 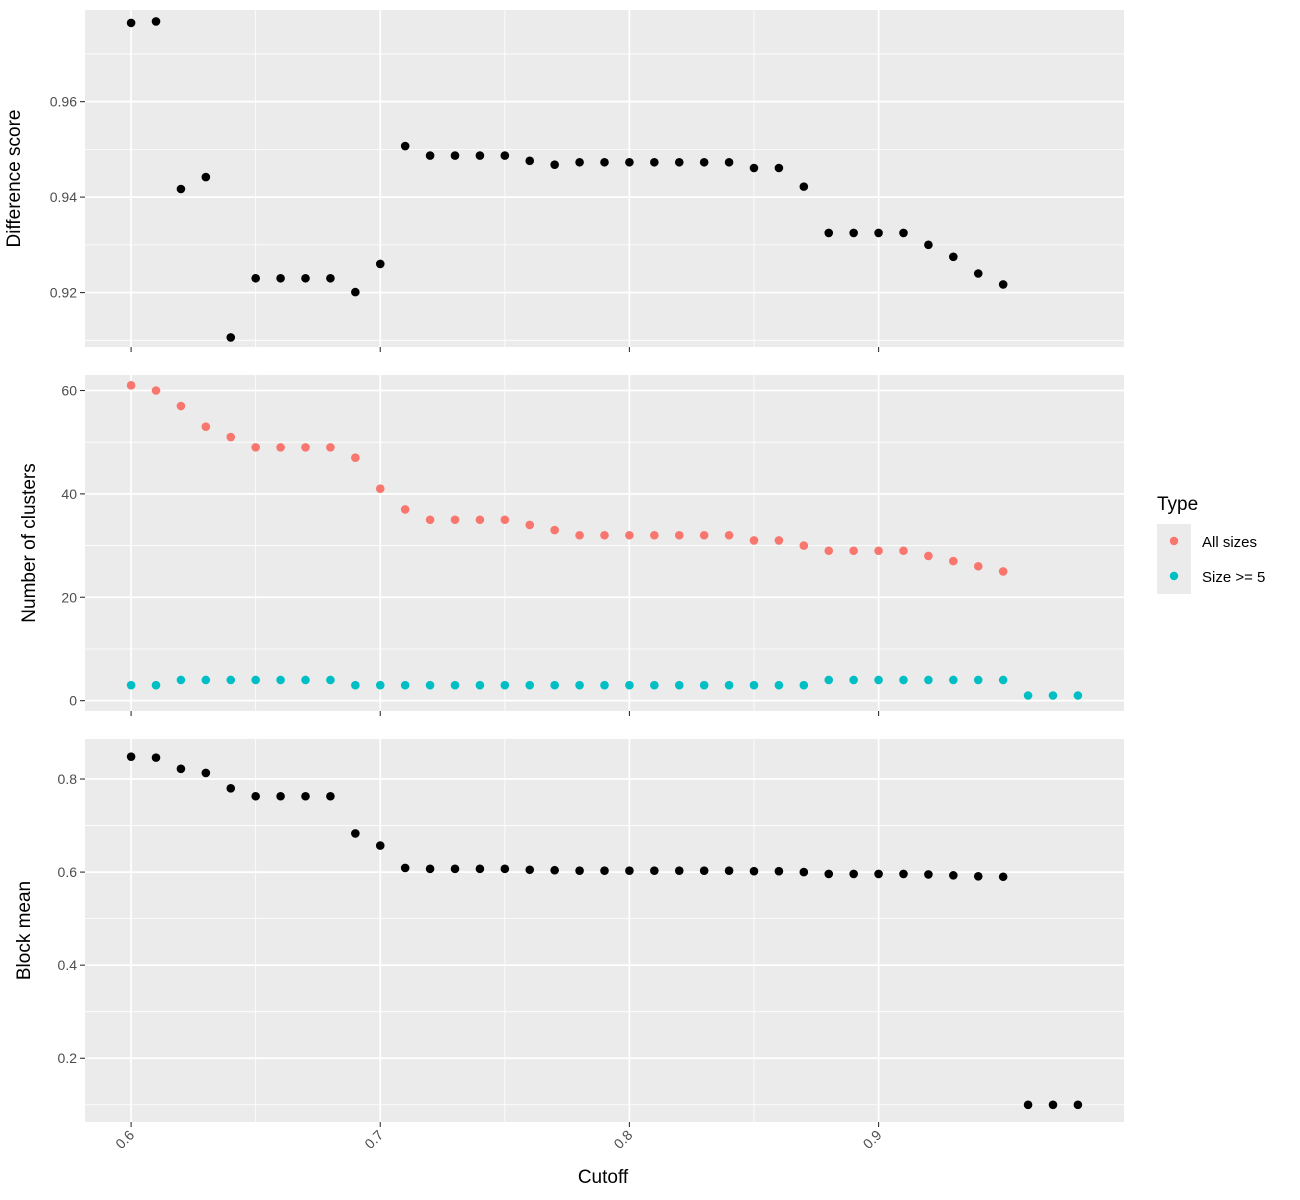 I want to click on x-tick-label: 0.6, so click(x=124, y=1139).